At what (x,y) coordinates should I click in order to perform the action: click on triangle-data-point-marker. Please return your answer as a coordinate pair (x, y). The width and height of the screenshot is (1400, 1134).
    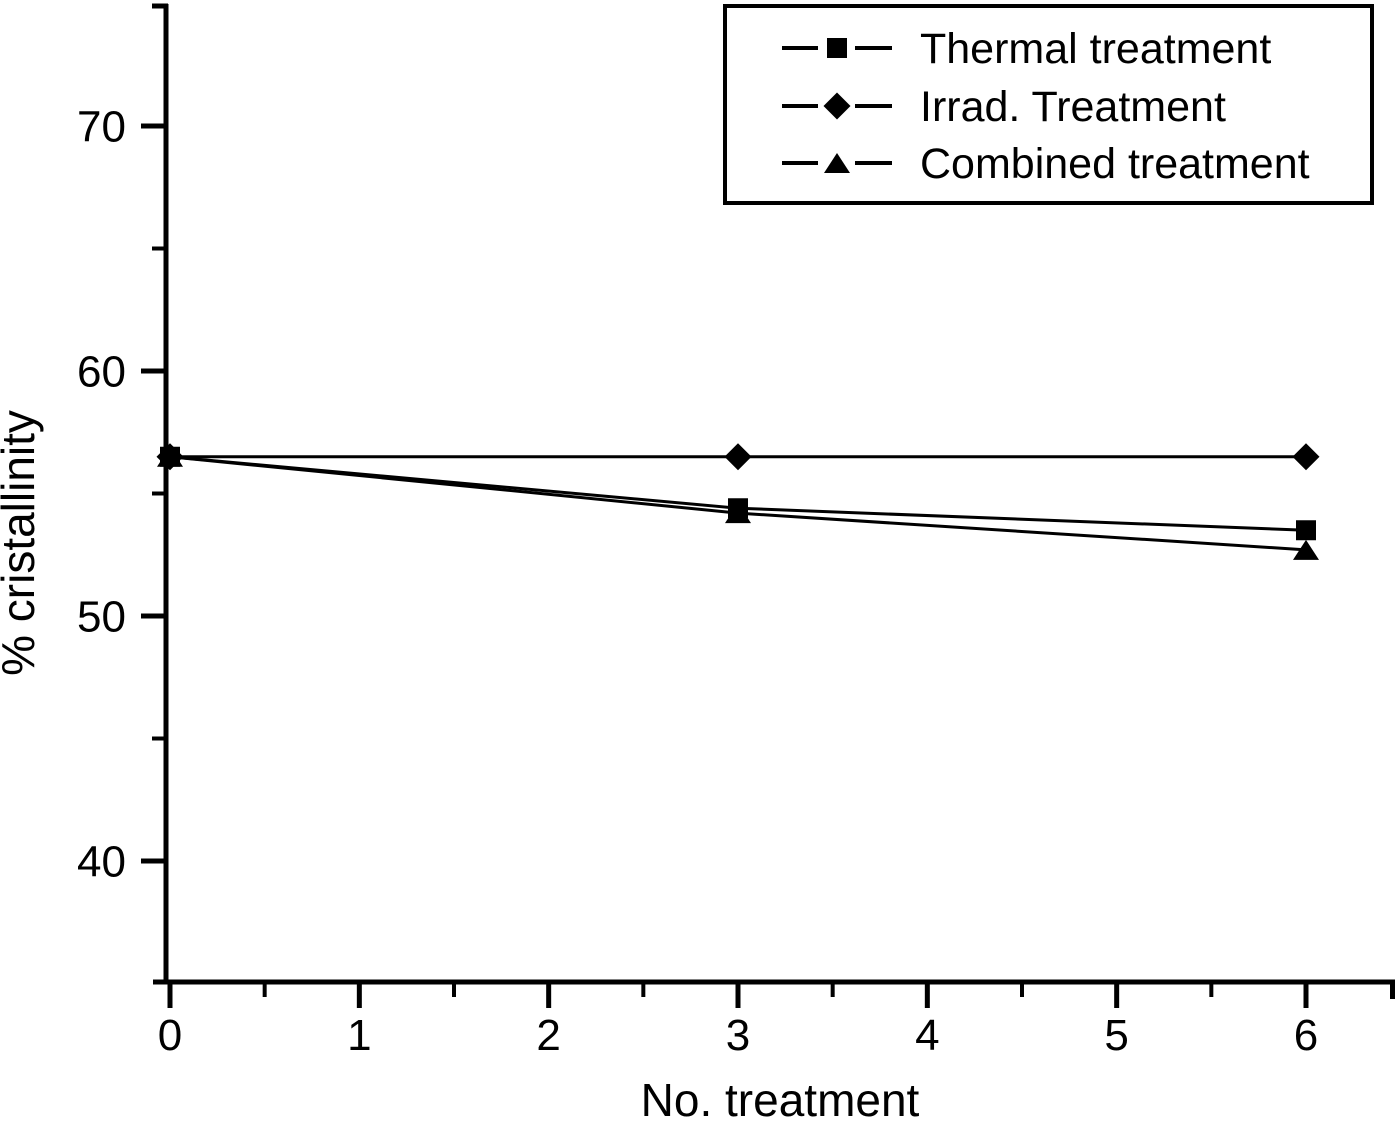
    Looking at the image, I should click on (1306, 549).